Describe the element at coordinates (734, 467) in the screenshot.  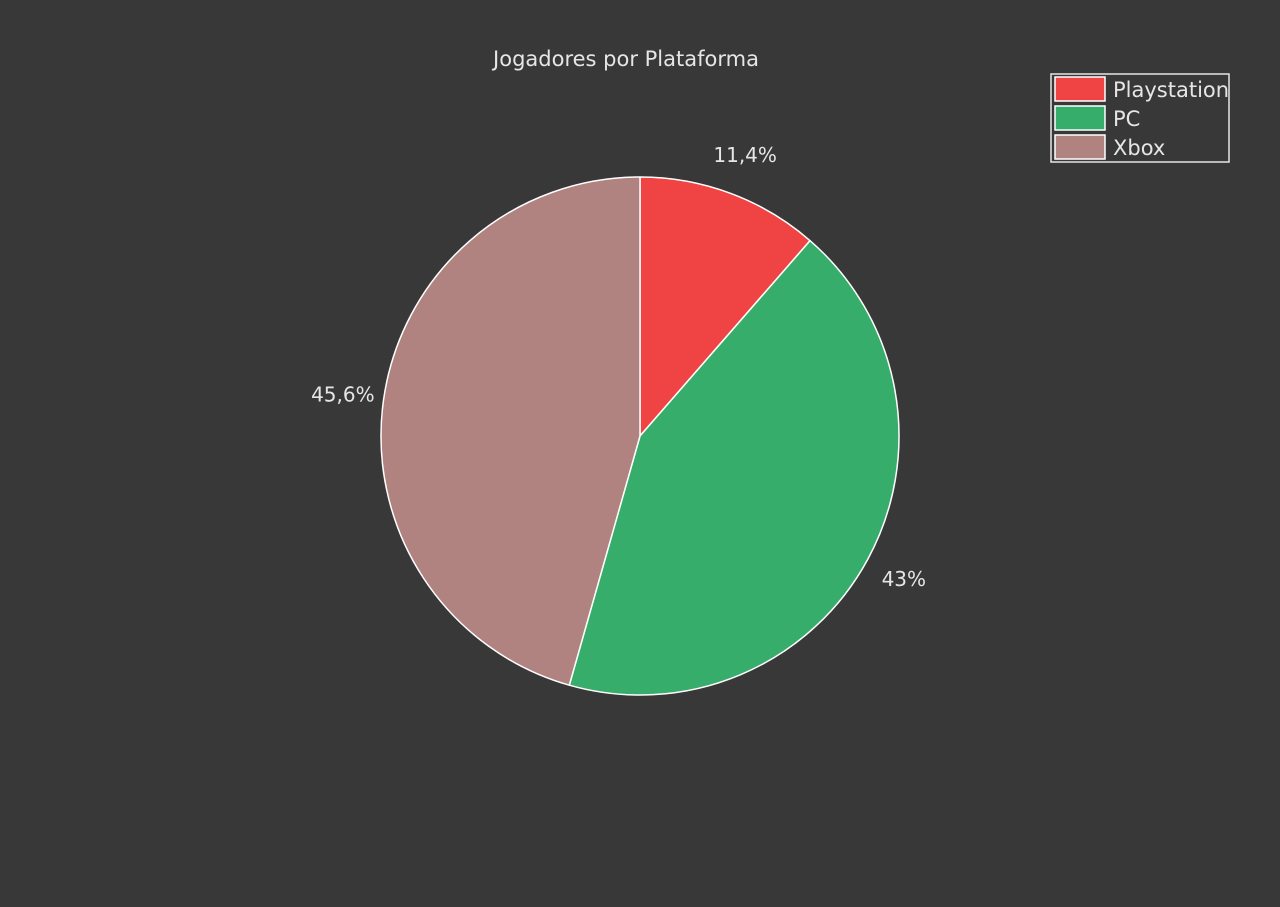
I see `pie-slice-pc` at that location.